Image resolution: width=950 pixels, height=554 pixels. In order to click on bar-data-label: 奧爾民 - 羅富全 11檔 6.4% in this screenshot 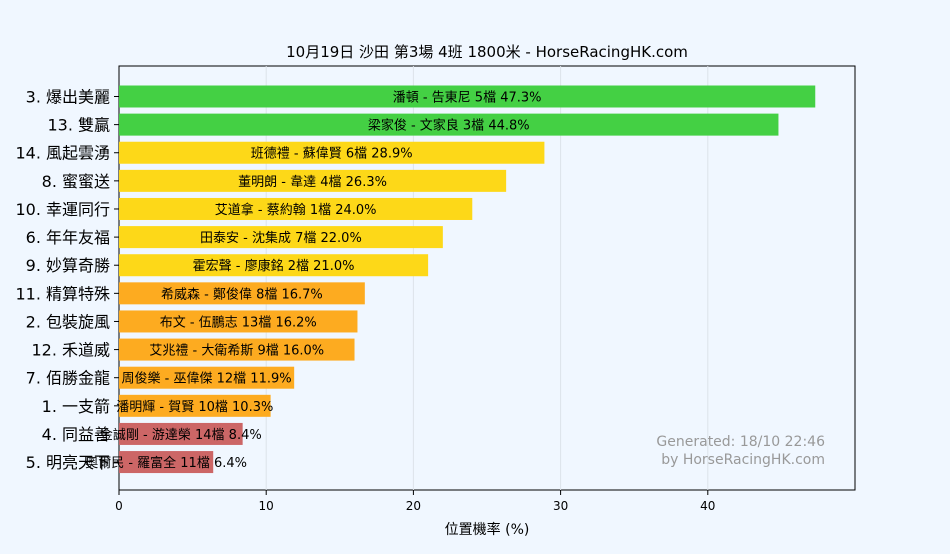, I will do `click(166, 463)`.